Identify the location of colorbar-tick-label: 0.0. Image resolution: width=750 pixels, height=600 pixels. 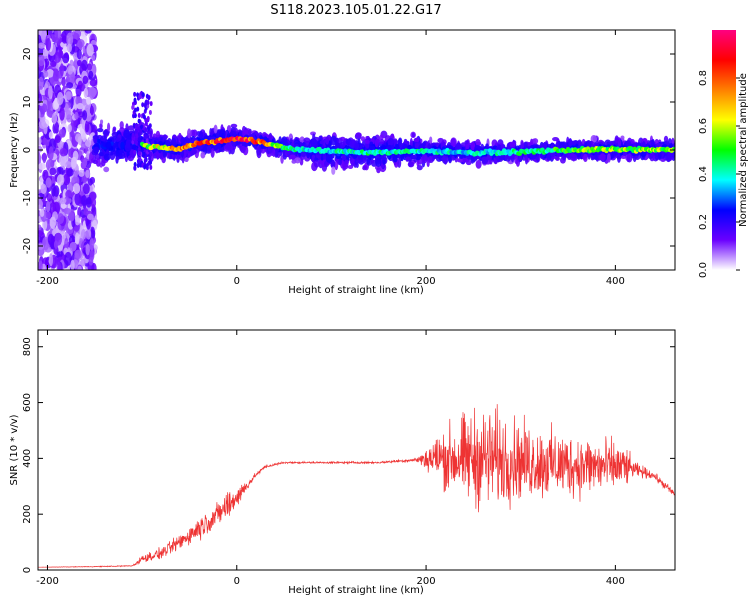
(703, 270).